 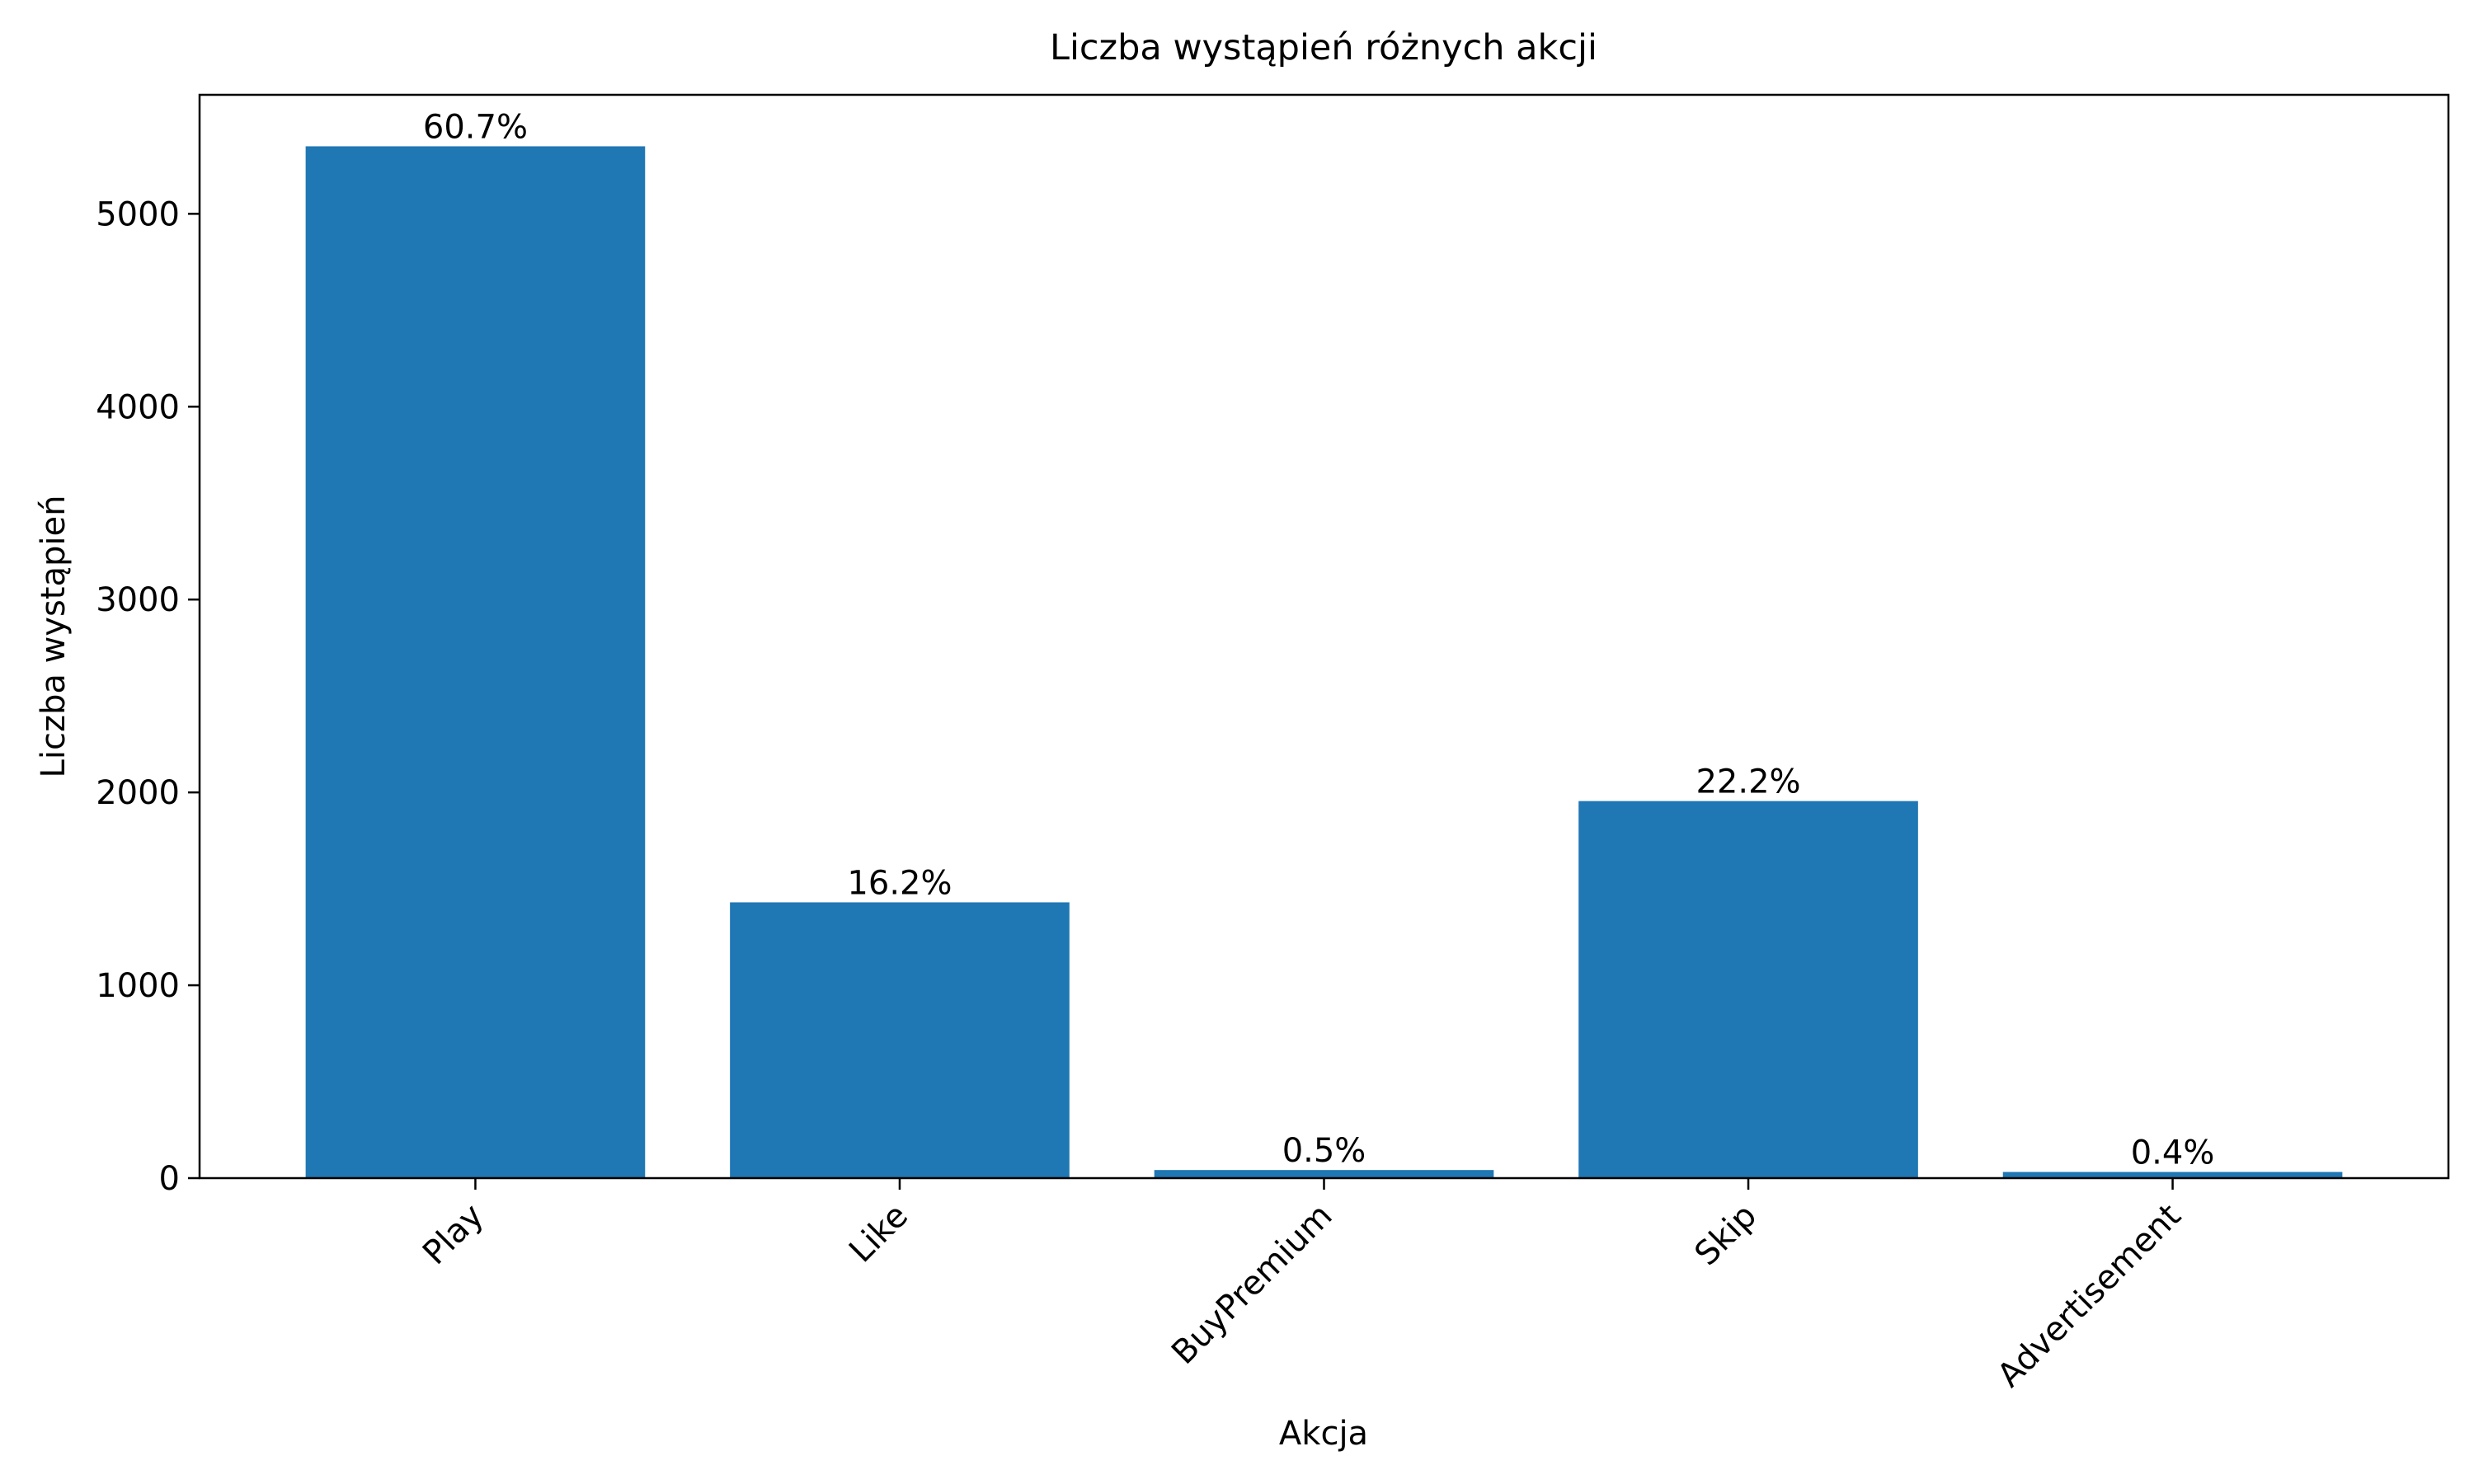 I want to click on y-axis-label: Liczba wystąpień, so click(x=54, y=636).